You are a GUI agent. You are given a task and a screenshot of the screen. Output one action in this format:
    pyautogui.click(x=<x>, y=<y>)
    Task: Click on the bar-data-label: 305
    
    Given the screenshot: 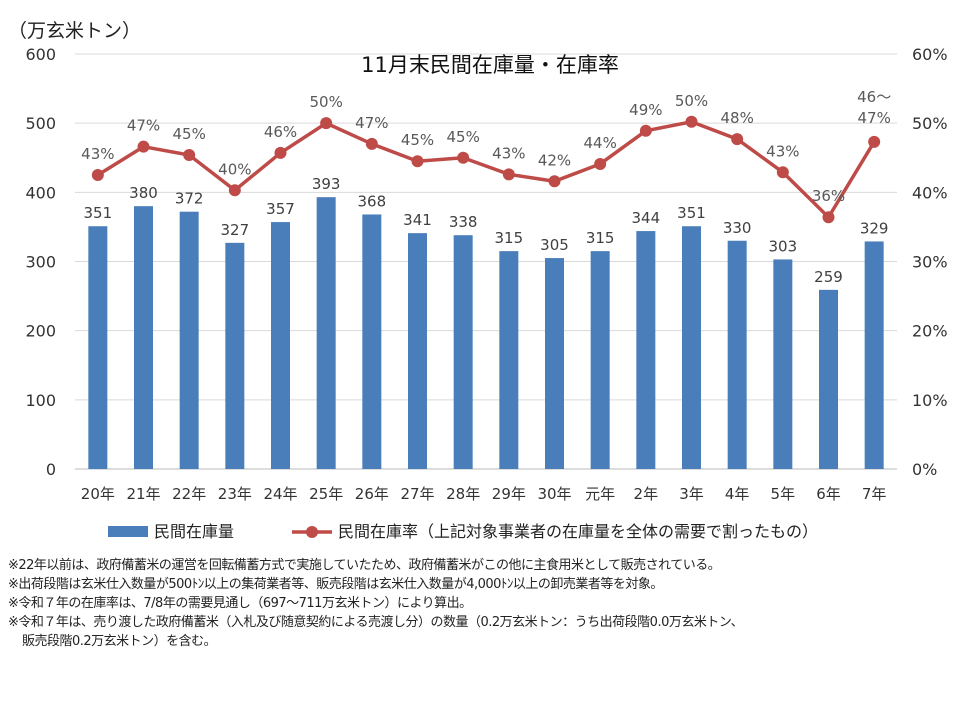 What is the action you would take?
    pyautogui.click(x=554, y=245)
    